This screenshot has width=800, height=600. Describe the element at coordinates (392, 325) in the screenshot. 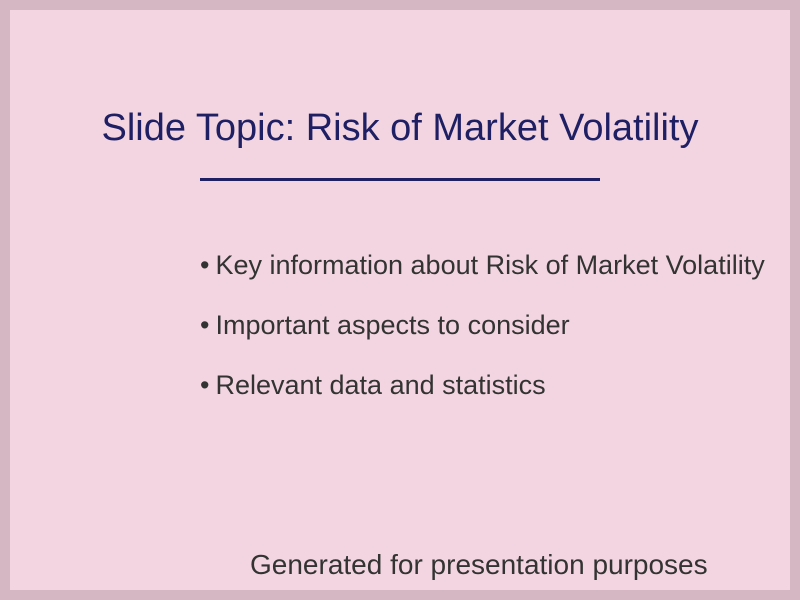

I see `bullet-text: Important aspects to consider` at that location.